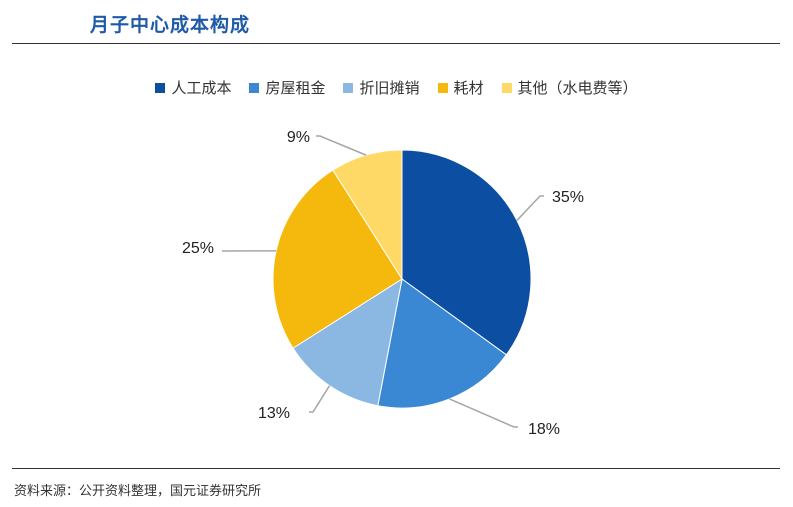 The width and height of the screenshot is (793, 507). I want to click on legend-item-labor: 人工成本, so click(193, 87).